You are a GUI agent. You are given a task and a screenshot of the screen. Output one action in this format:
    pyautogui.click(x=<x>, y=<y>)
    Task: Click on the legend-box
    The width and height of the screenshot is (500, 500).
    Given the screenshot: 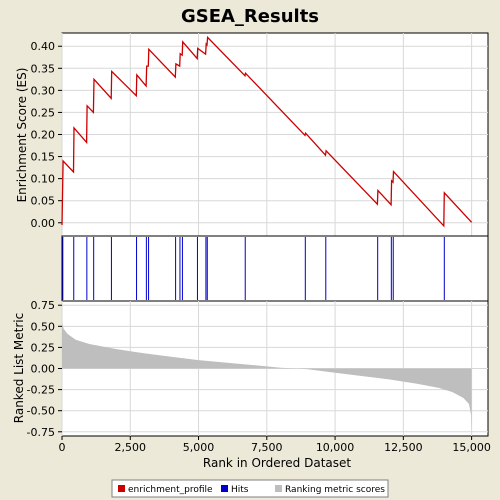 What is the action you would take?
    pyautogui.click(x=250, y=488)
    